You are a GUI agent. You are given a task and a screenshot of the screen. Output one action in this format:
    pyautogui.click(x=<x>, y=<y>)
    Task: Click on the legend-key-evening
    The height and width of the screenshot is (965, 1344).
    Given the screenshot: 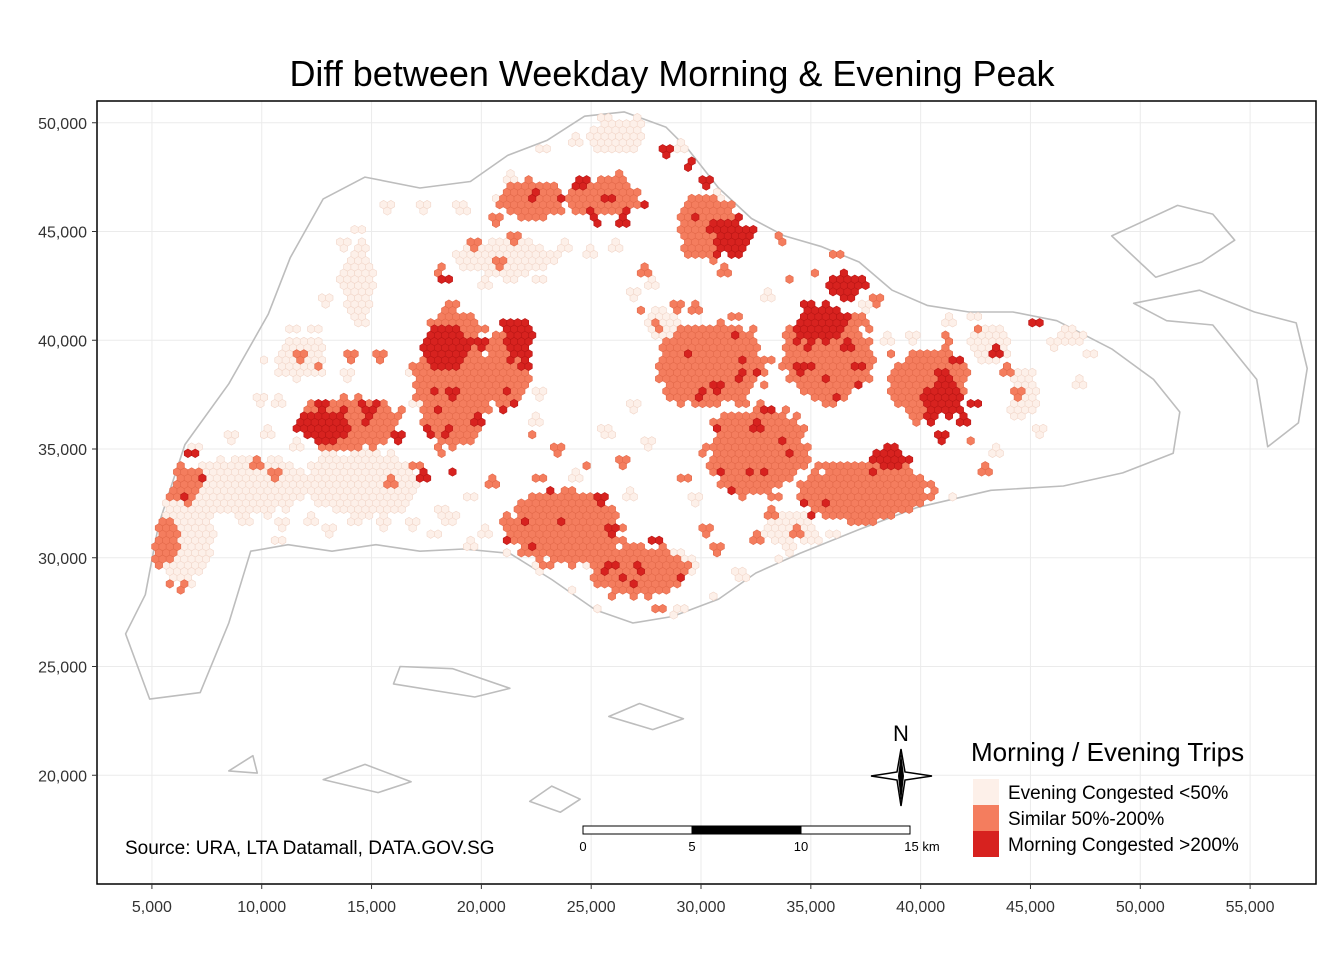 What is the action you would take?
    pyautogui.click(x=986, y=792)
    